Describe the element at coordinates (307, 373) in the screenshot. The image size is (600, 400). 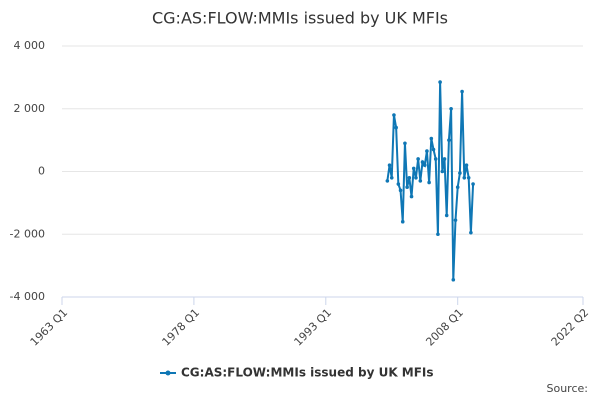
I see `legend-label: CG:AS:FLOW:MMIs issued by UK MFIs` at that location.